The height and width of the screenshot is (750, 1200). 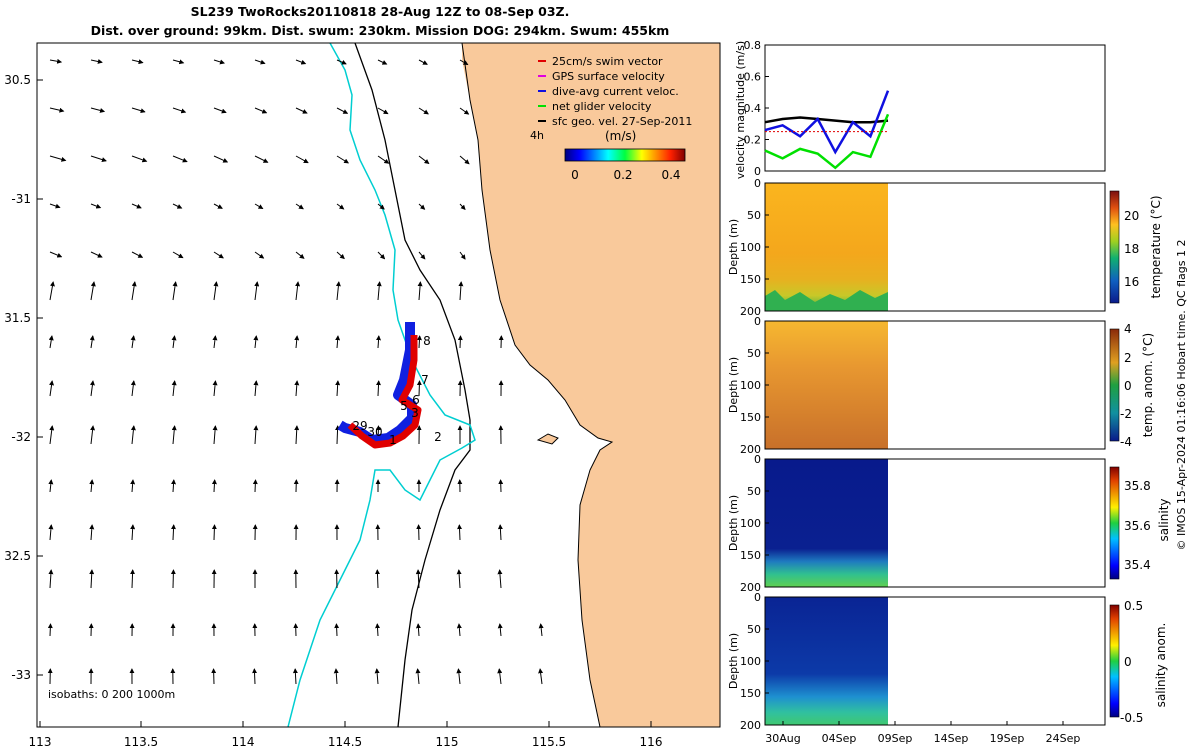 I want to click on salinity-colorbar, so click(x=1114, y=523).